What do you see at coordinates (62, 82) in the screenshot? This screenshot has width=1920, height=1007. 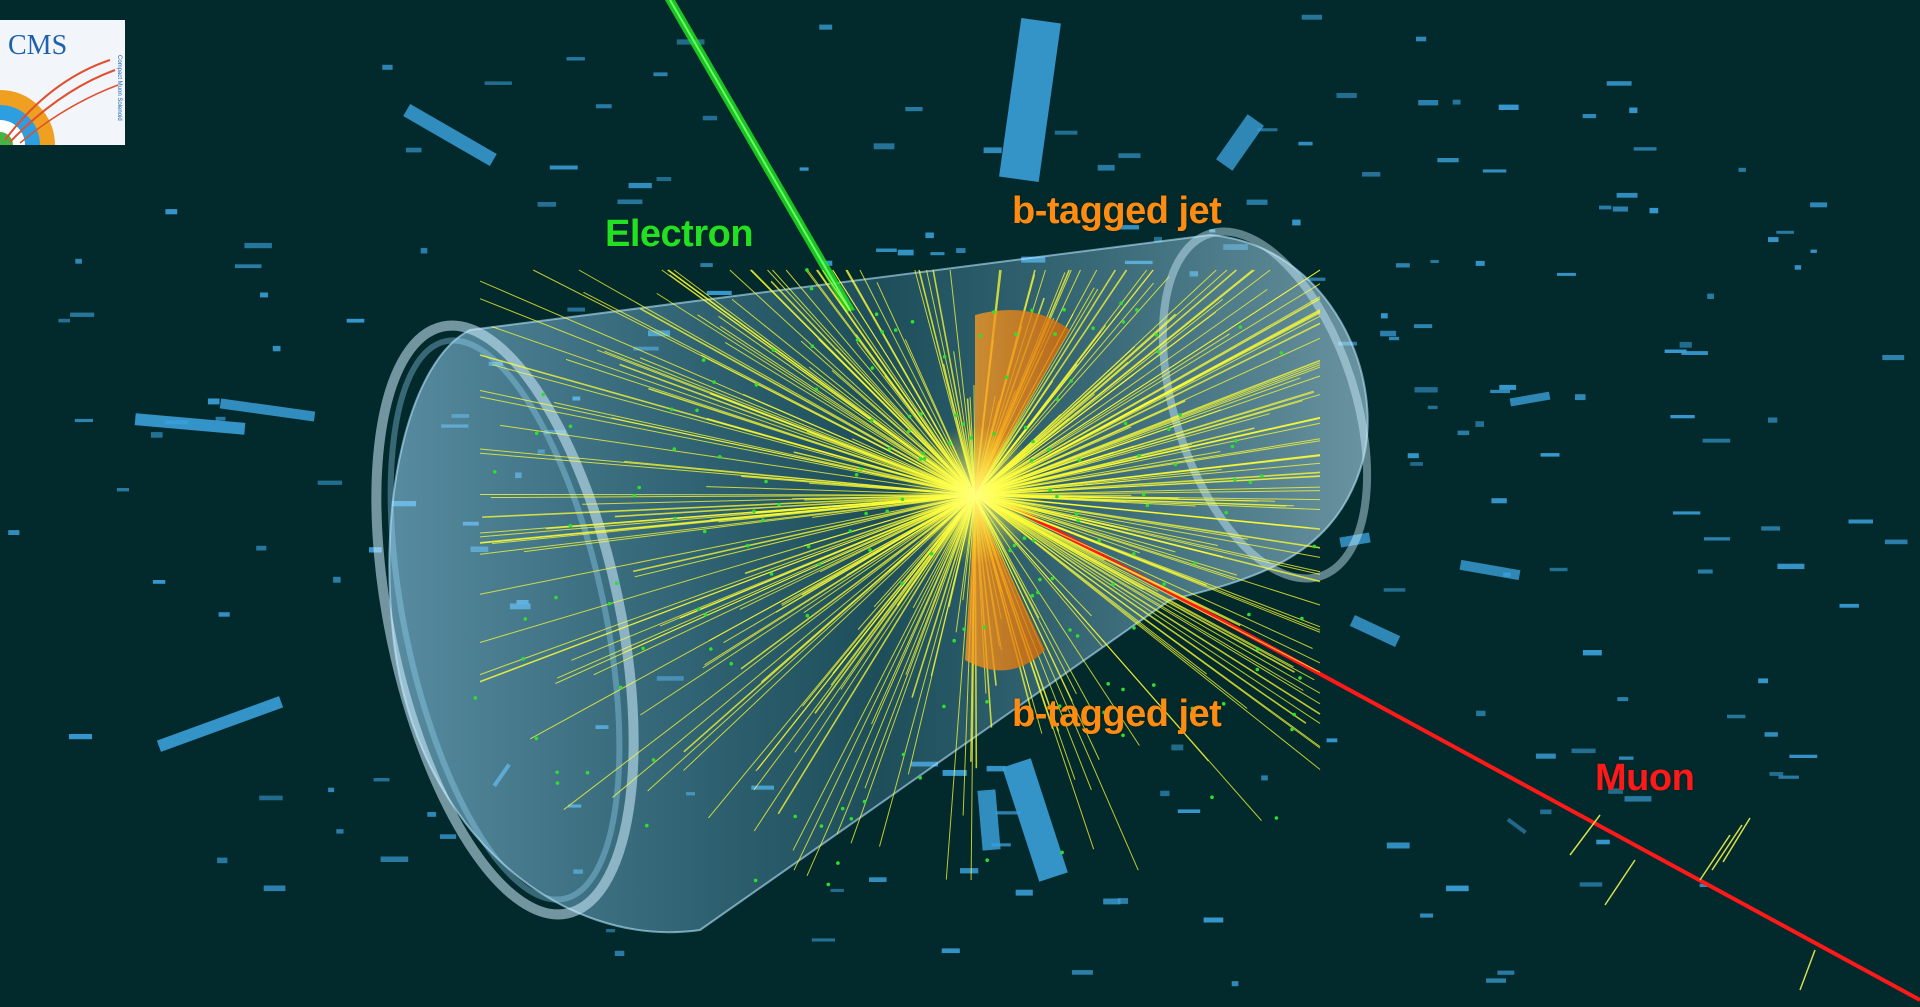 I see `cms-logo: CMS Compact Muon Solenoid` at bounding box center [62, 82].